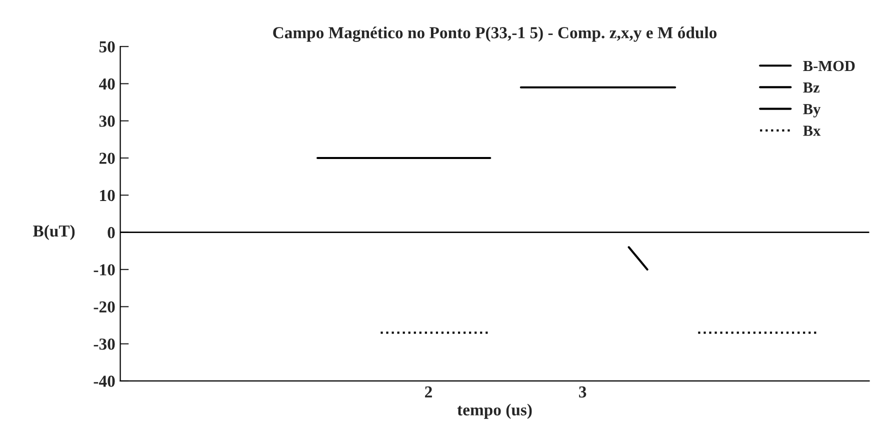 Image resolution: width=878 pixels, height=443 pixels. Describe the element at coordinates (54, 232) in the screenshot. I see `y-axis-title: B(uT)` at that location.